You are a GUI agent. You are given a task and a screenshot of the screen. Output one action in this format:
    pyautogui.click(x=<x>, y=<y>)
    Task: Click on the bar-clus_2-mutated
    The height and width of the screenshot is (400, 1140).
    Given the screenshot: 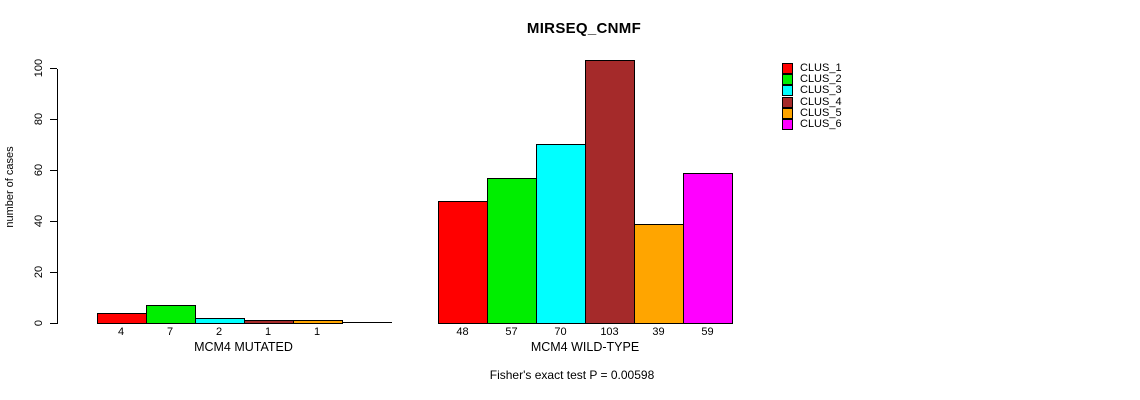 What is the action you would take?
    pyautogui.click(x=170, y=314)
    